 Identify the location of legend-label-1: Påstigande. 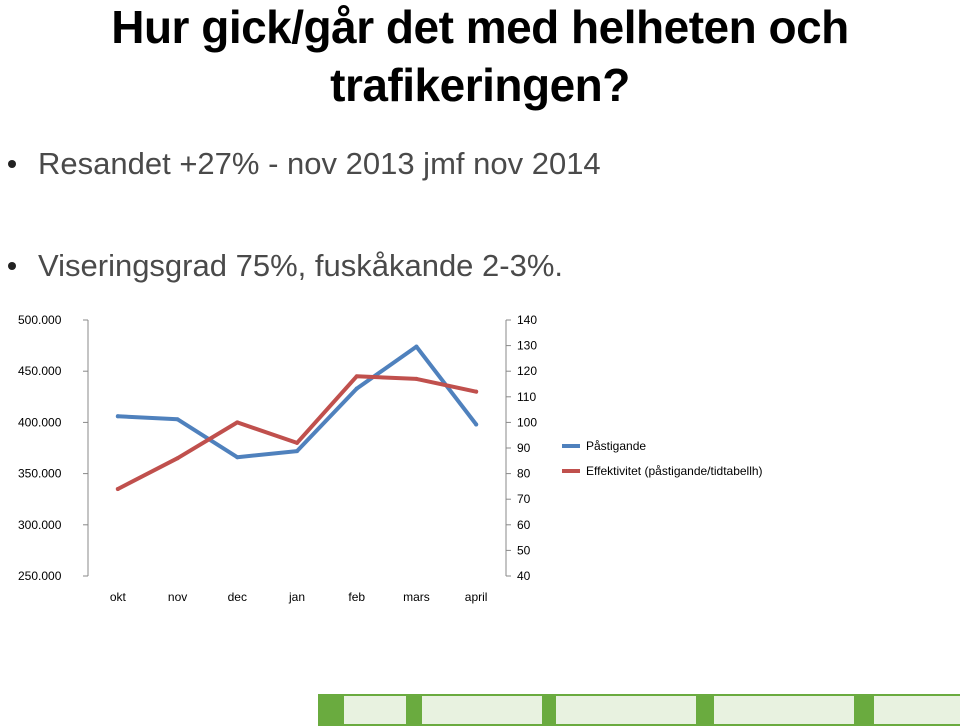
(616, 446).